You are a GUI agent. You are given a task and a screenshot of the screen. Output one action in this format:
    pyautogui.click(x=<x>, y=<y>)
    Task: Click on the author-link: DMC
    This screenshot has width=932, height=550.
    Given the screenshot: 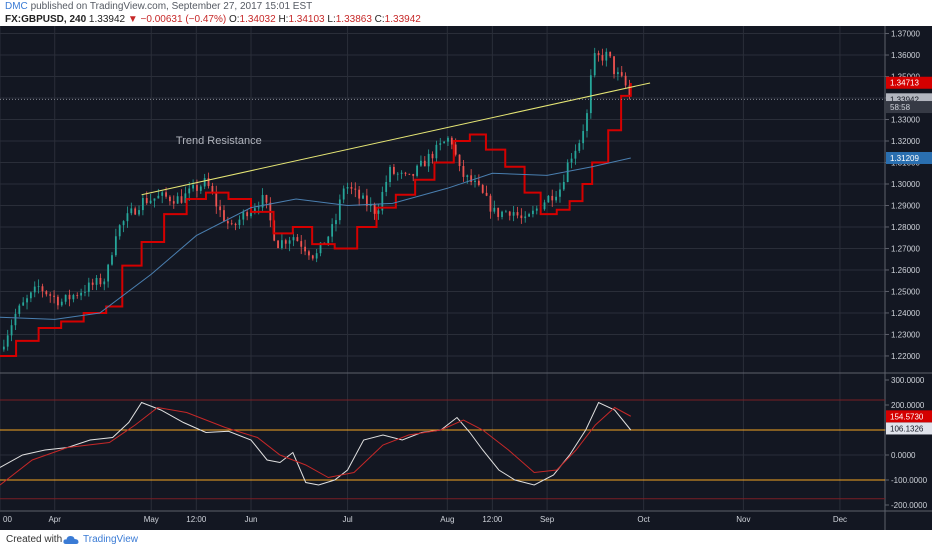 What is the action you would take?
    pyautogui.click(x=16, y=6)
    